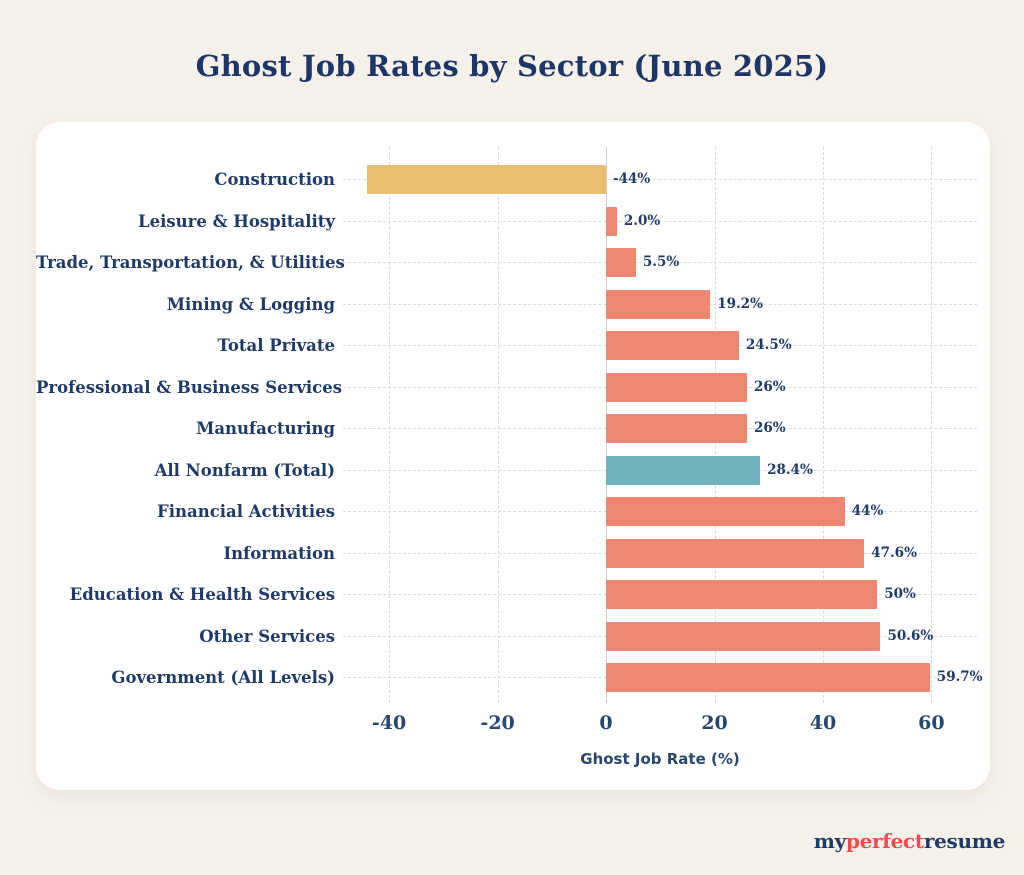 This screenshot has width=1024, height=875. What do you see at coordinates (513, 346) in the screenshot?
I see `chart-row: Total Private 24.5%` at bounding box center [513, 346].